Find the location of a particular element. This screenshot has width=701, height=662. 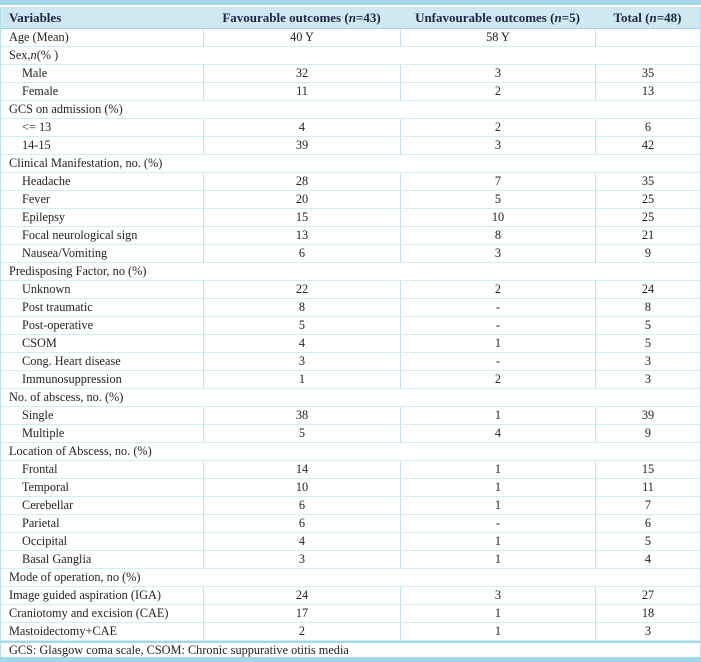

cell-total: 13 is located at coordinates (647, 91).